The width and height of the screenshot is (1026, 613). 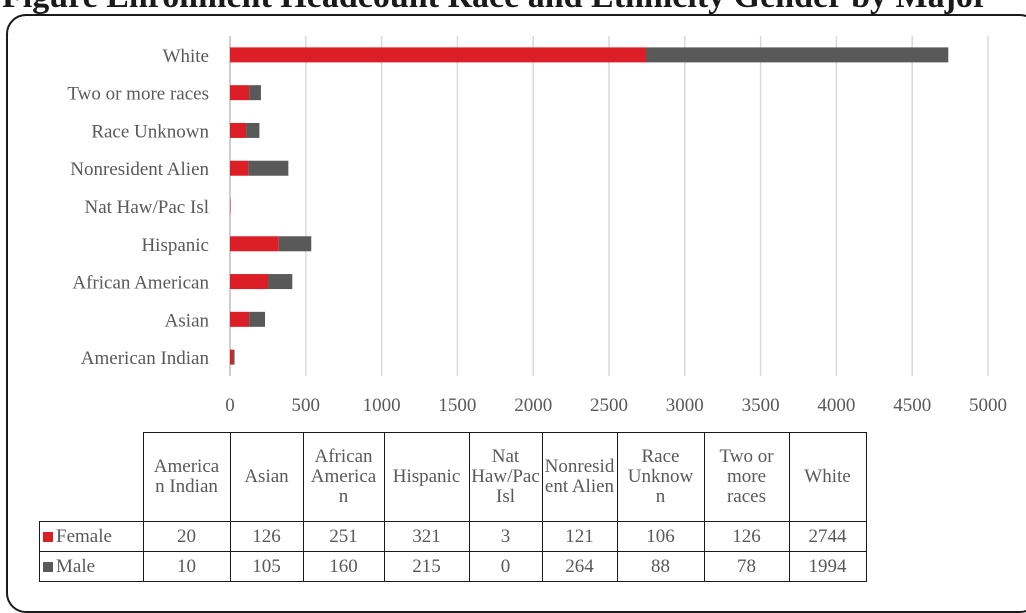 What do you see at coordinates (266, 566) in the screenshot?
I see `table-cell: 105` at bounding box center [266, 566].